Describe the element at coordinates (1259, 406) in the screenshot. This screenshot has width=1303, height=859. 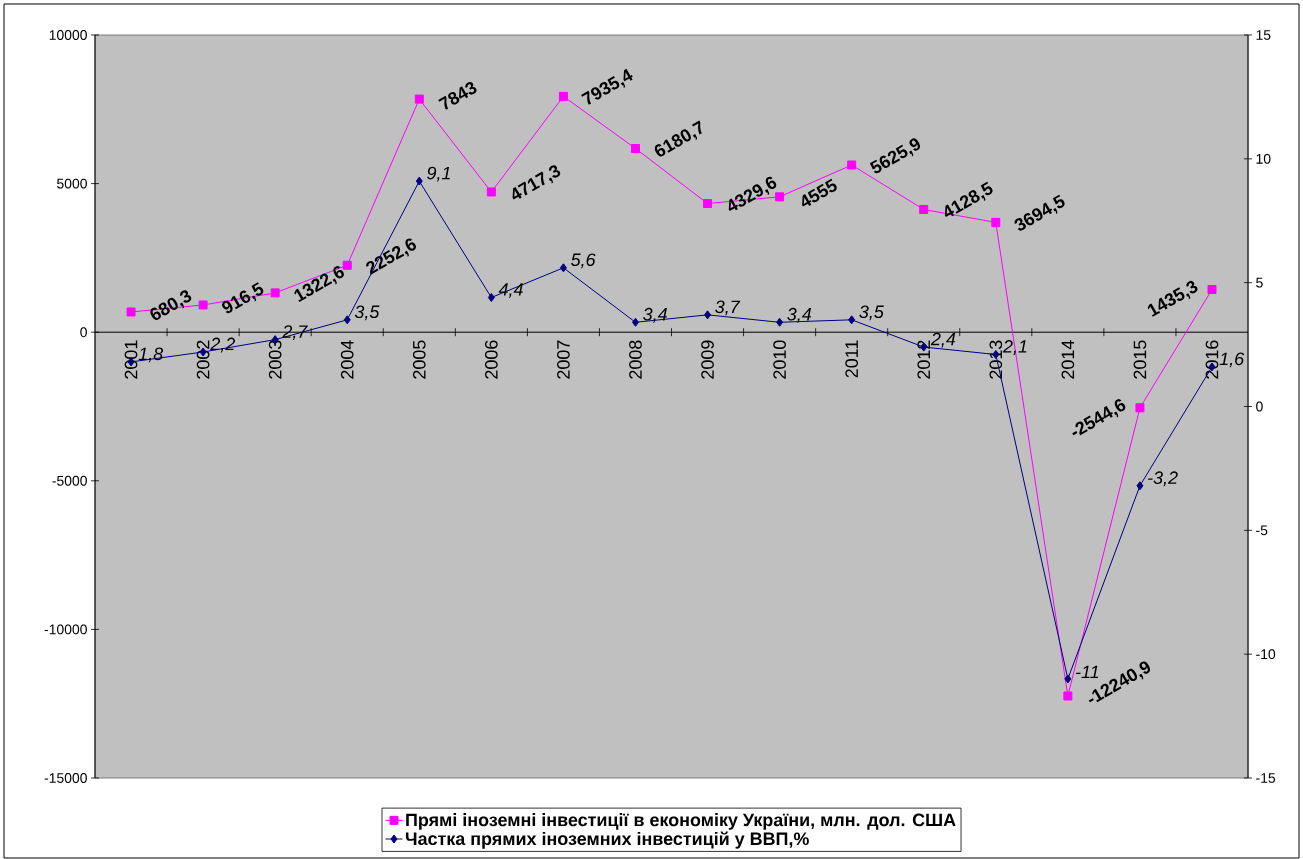
I see `y2-tick-label: 0` at that location.